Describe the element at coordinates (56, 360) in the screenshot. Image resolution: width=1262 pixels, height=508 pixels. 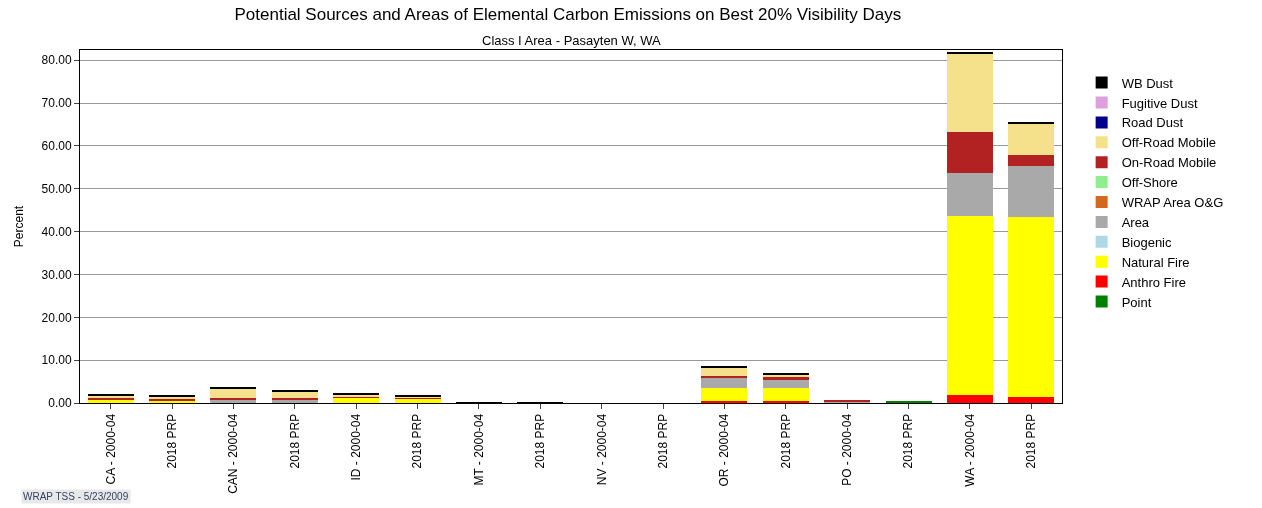
I see `y-tick-label: 10.00` at that location.